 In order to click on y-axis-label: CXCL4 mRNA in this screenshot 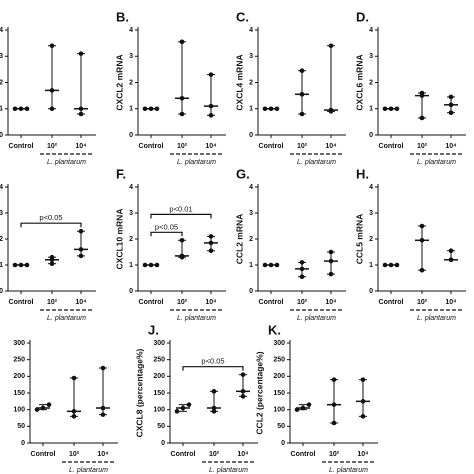, I will do `click(239, 82)`.